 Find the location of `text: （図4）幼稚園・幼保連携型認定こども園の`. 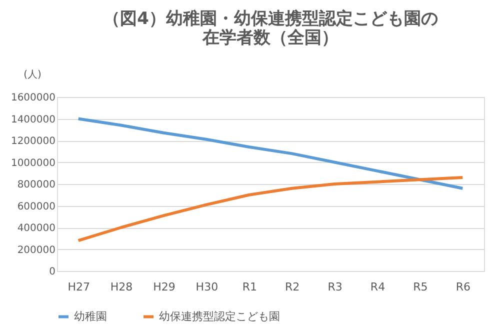

text: （図4）幼稚園・幼保連携型認定こども園の is located at coordinates (270, 19).